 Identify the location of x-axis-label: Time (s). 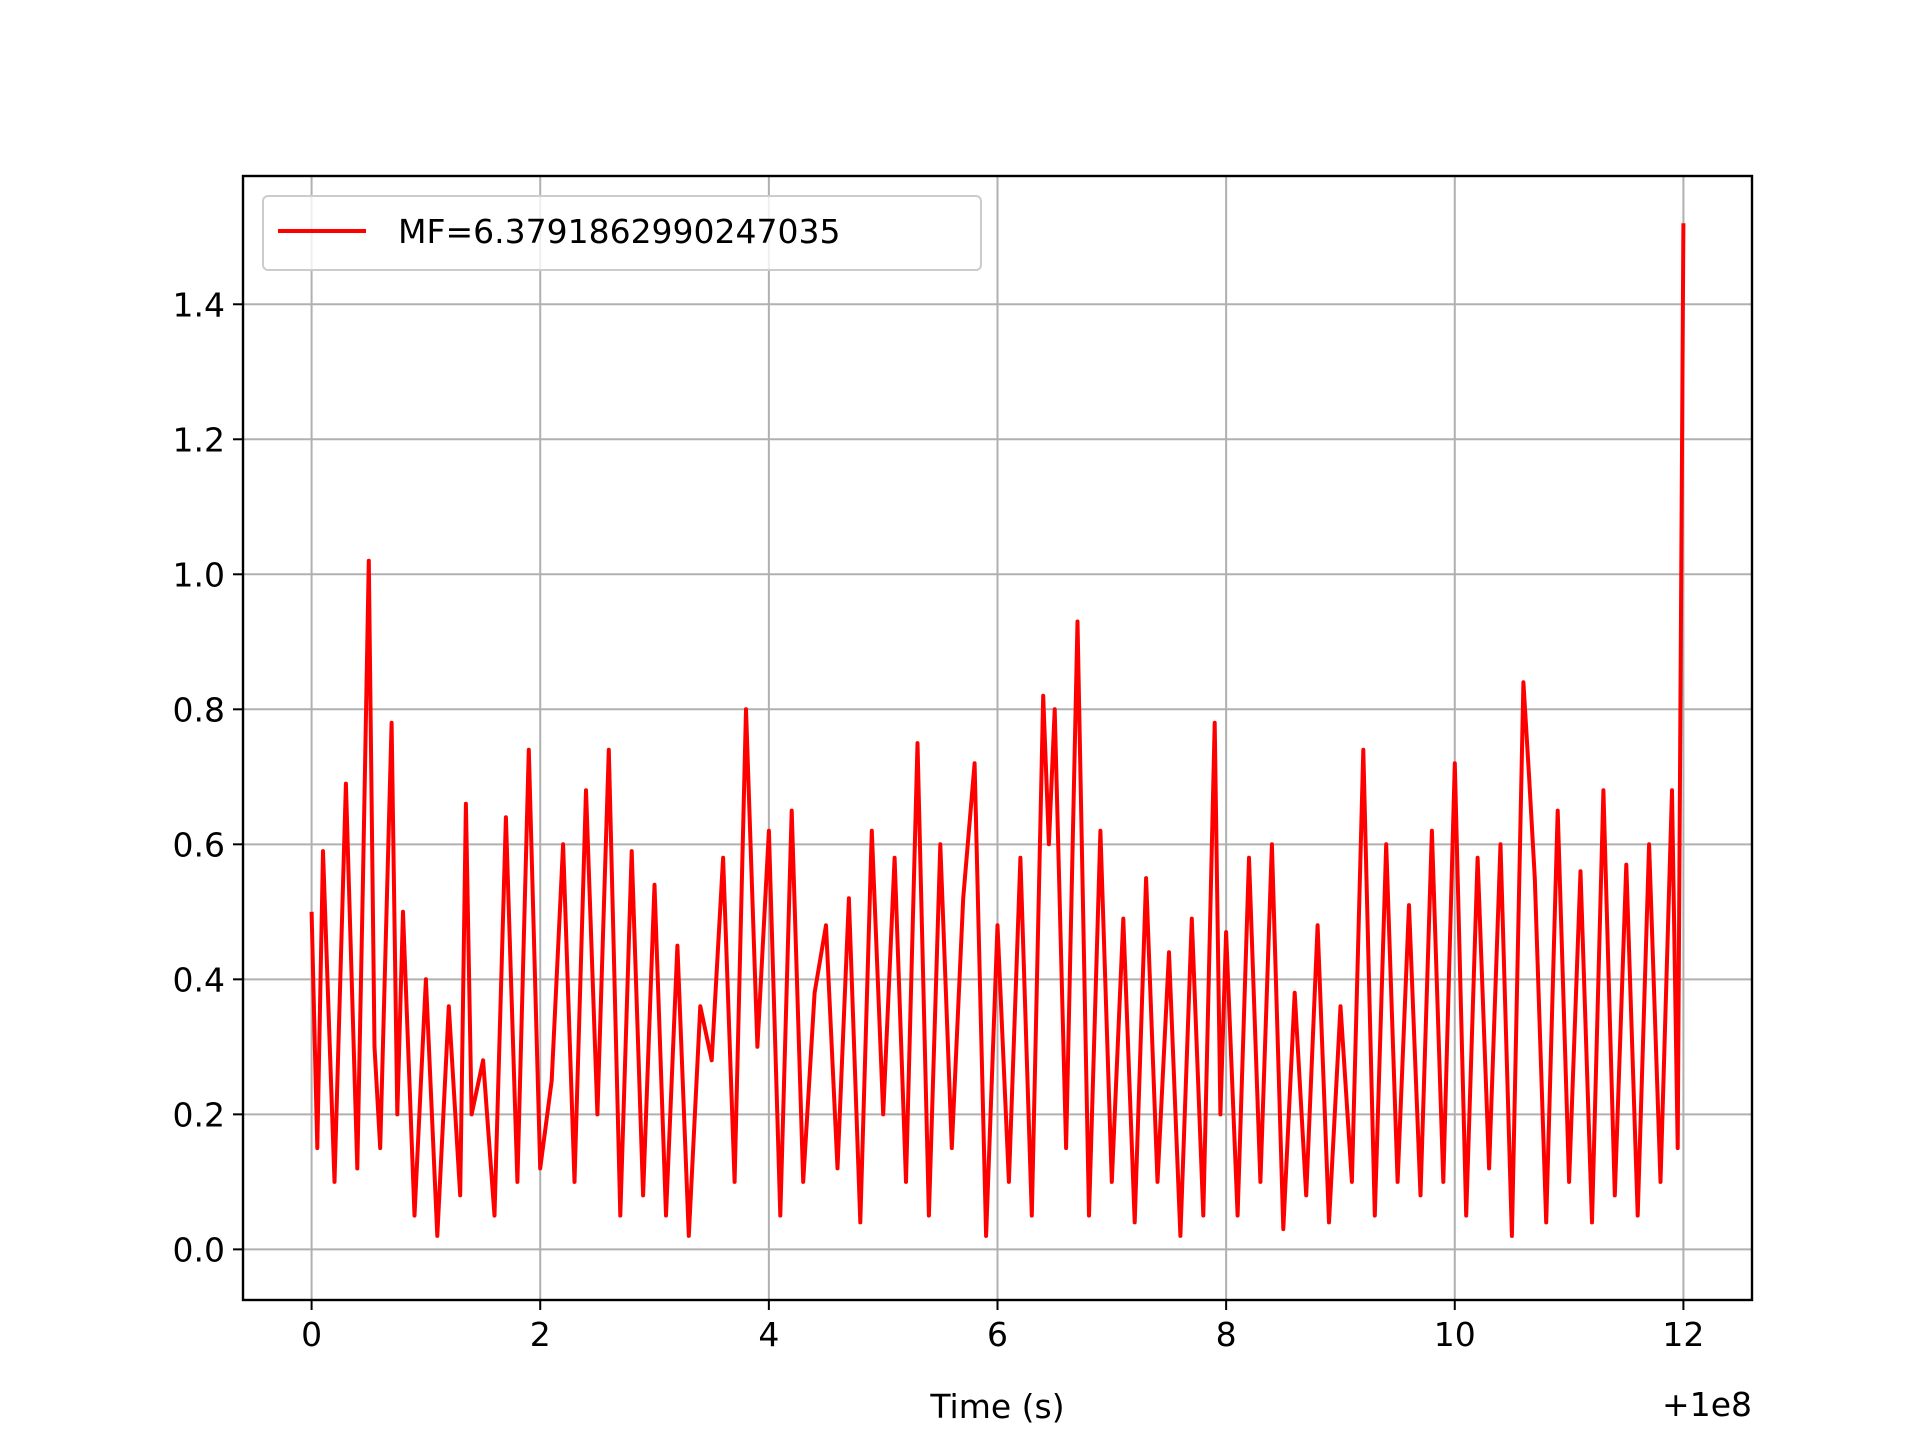
(996, 1406).